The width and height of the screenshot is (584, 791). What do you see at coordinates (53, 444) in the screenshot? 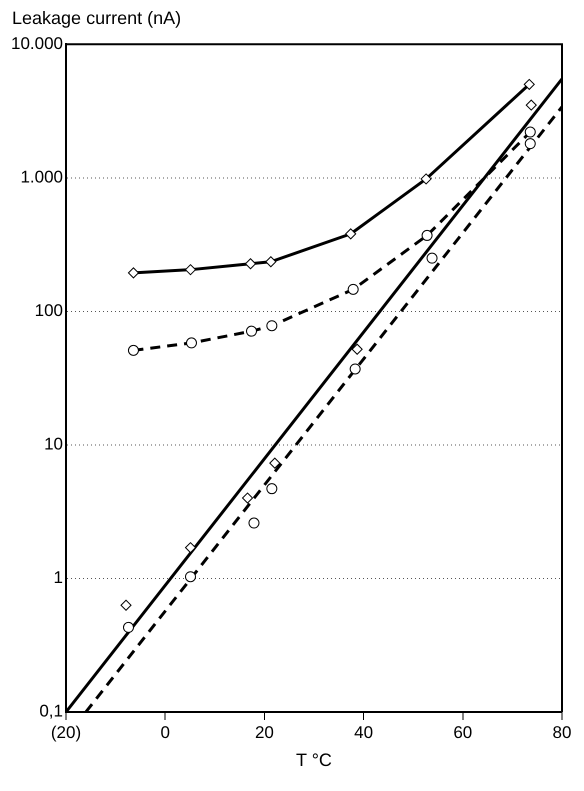
I see `y-tick-label: 10` at bounding box center [53, 444].